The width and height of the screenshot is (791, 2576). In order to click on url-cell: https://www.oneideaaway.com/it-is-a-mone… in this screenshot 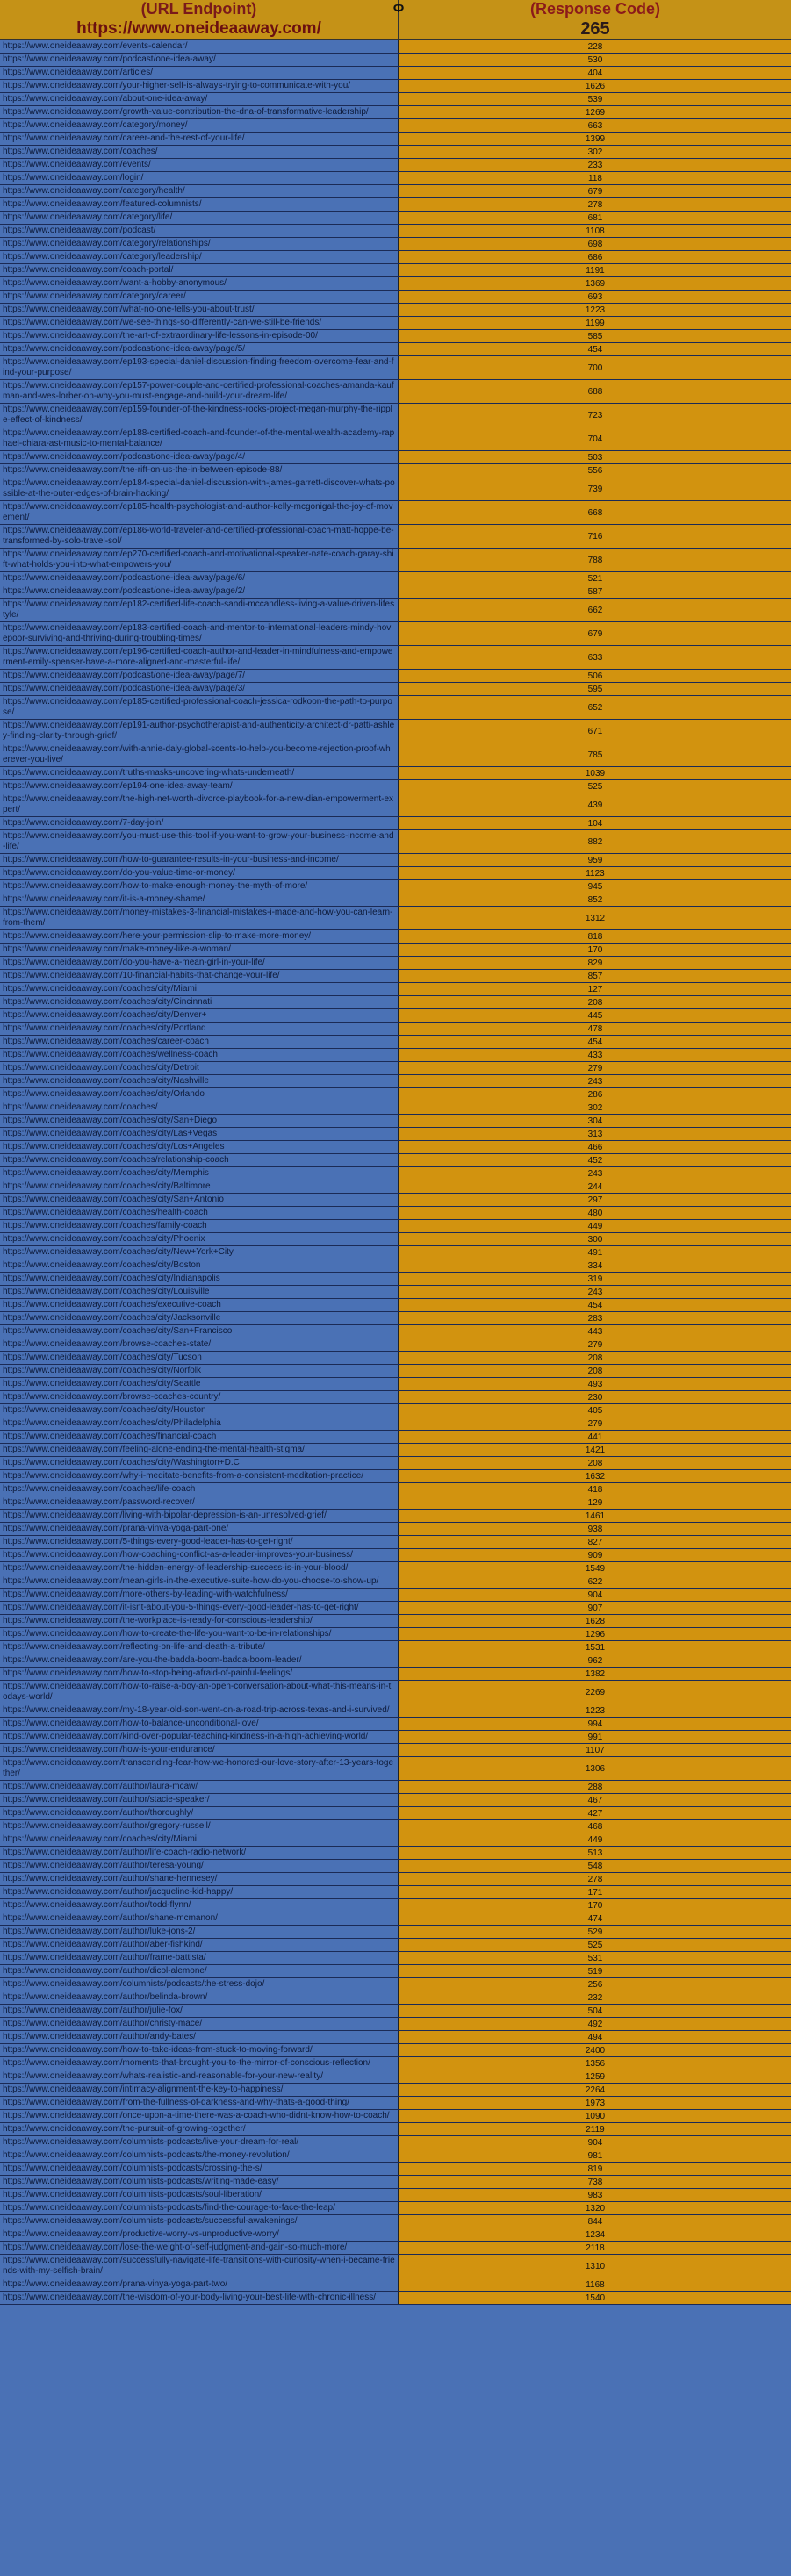, I will do `click(199, 899)`.